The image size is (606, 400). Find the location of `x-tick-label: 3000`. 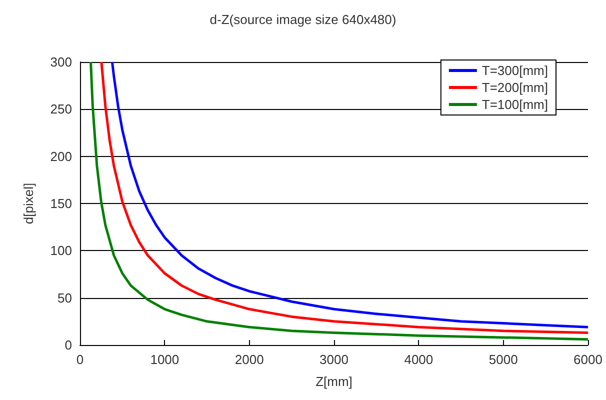

x-tick-label: 3000 is located at coordinates (334, 359).